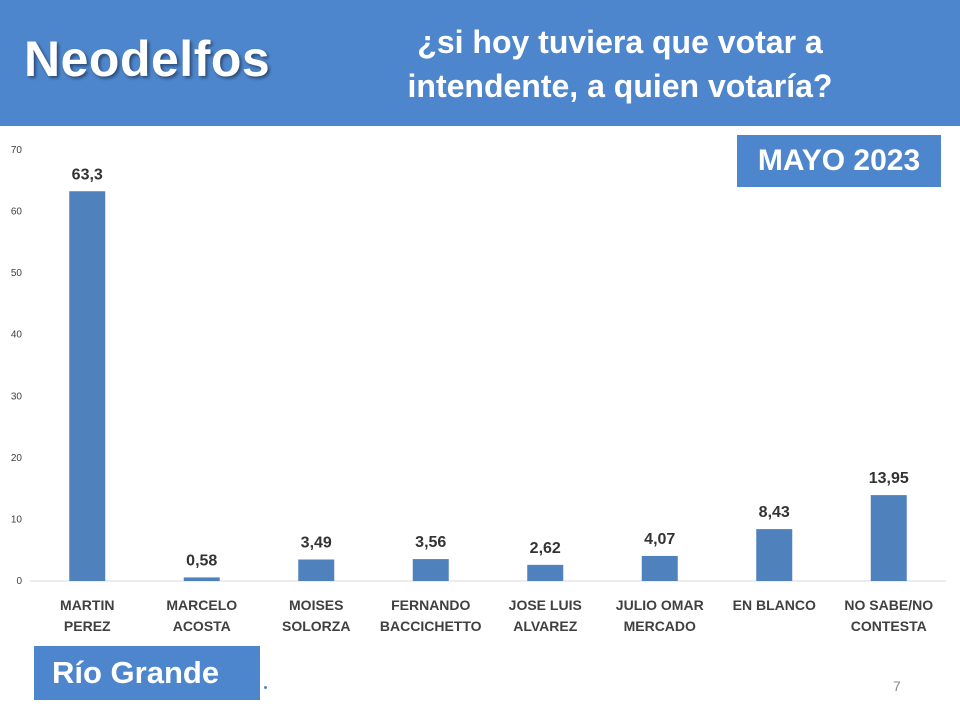 This screenshot has width=960, height=720. What do you see at coordinates (87, 174) in the screenshot?
I see `bar-value-label: 63,3` at bounding box center [87, 174].